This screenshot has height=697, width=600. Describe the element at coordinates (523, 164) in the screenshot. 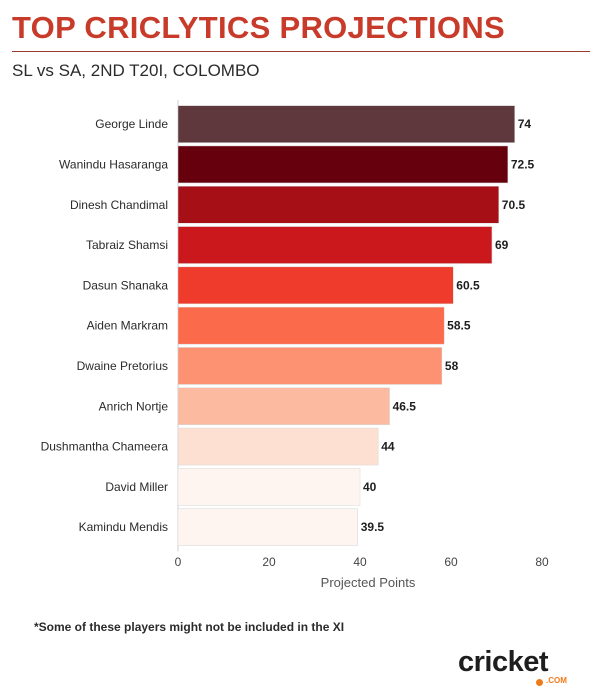

I see `data-label: 72.5` at that location.